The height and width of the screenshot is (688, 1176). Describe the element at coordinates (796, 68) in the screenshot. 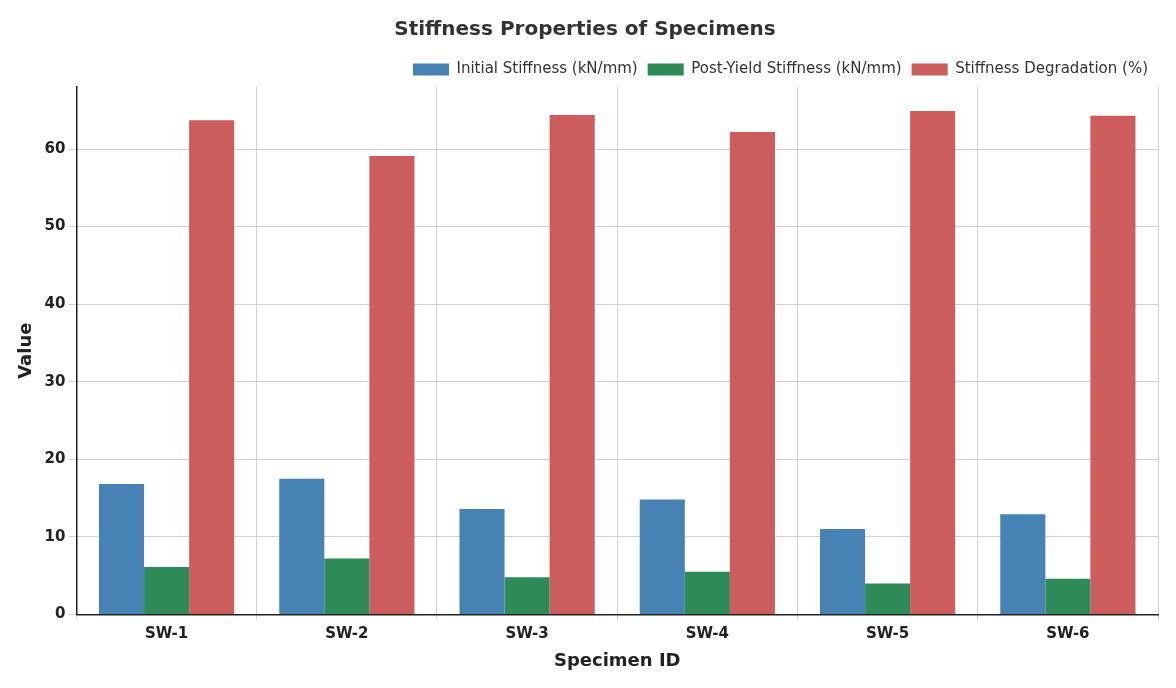

I see `legend-label: Post-Yield Stiffness (kN/mm)` at that location.